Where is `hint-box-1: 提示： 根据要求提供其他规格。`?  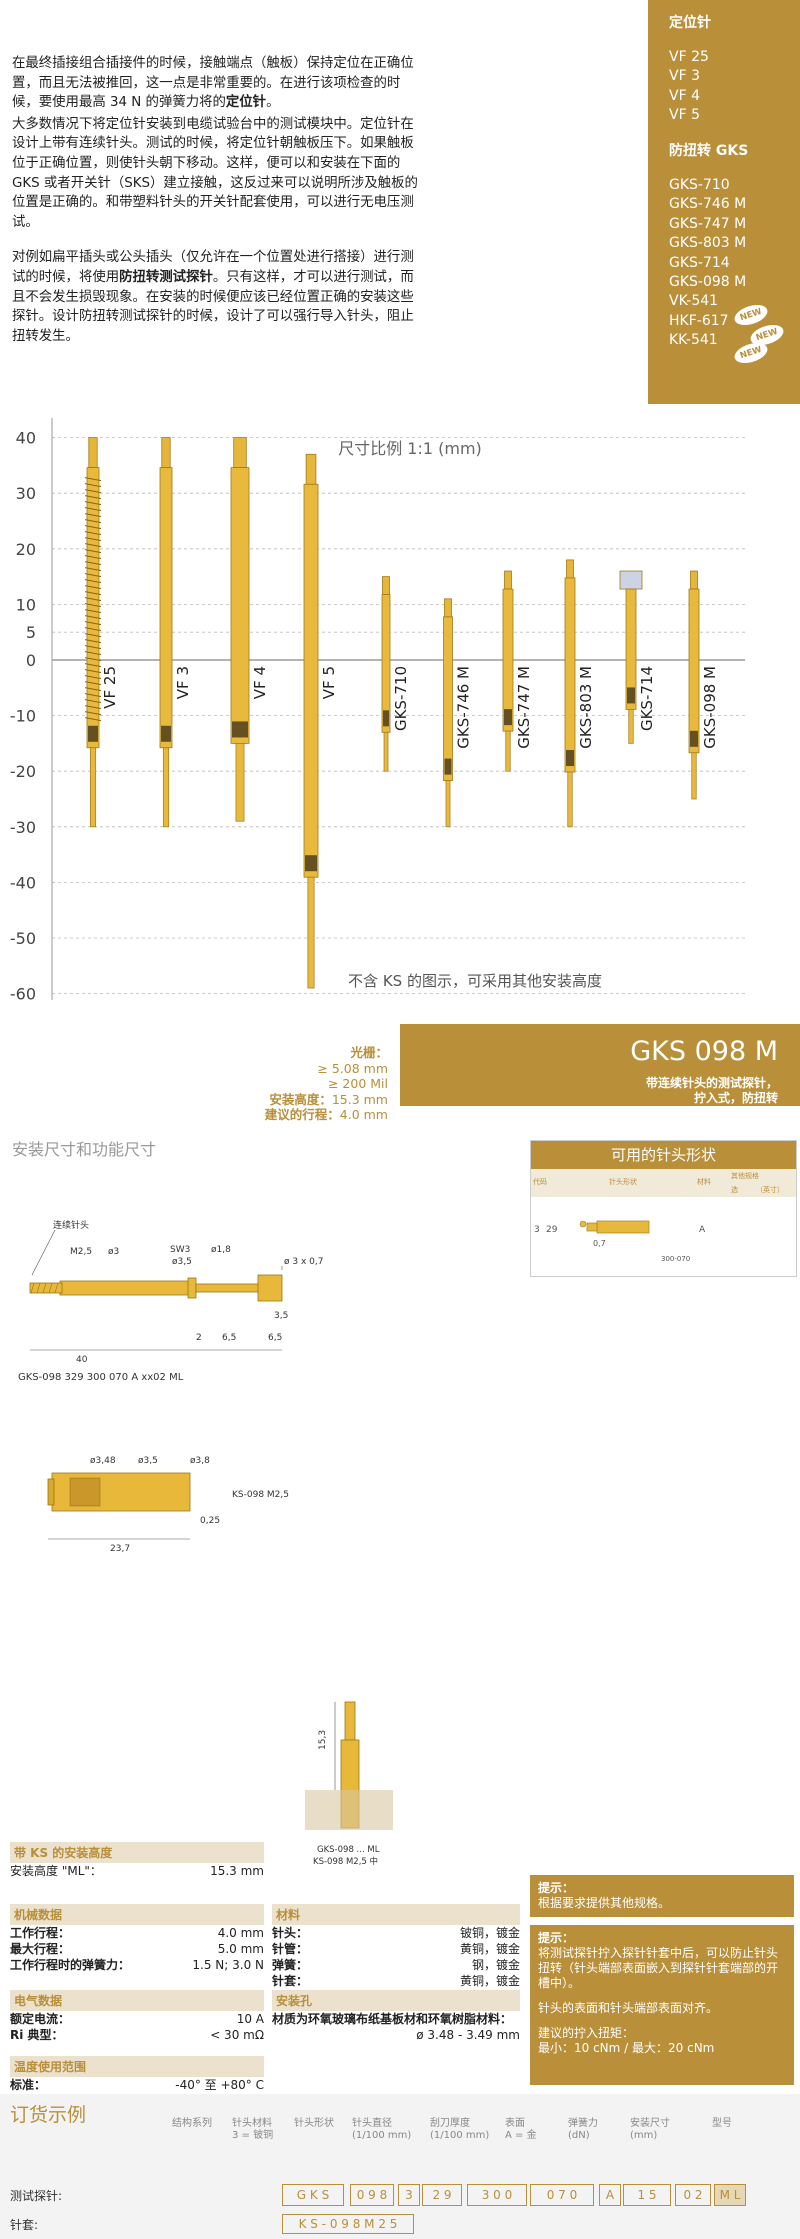
hint-box-1: 提示： 根据要求提供其他规格。 is located at coordinates (662, 1896).